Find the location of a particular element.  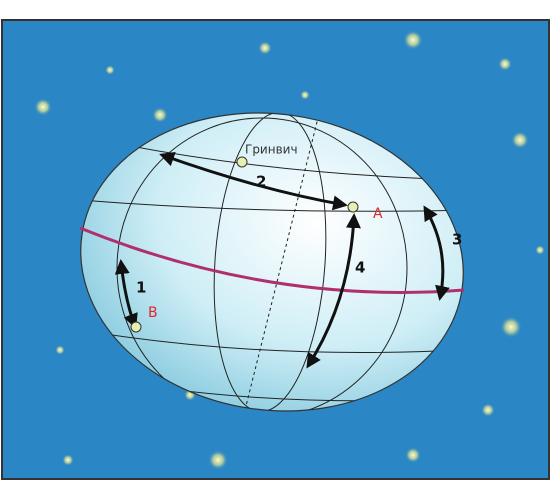

point-a-label: A is located at coordinates (378, 214).